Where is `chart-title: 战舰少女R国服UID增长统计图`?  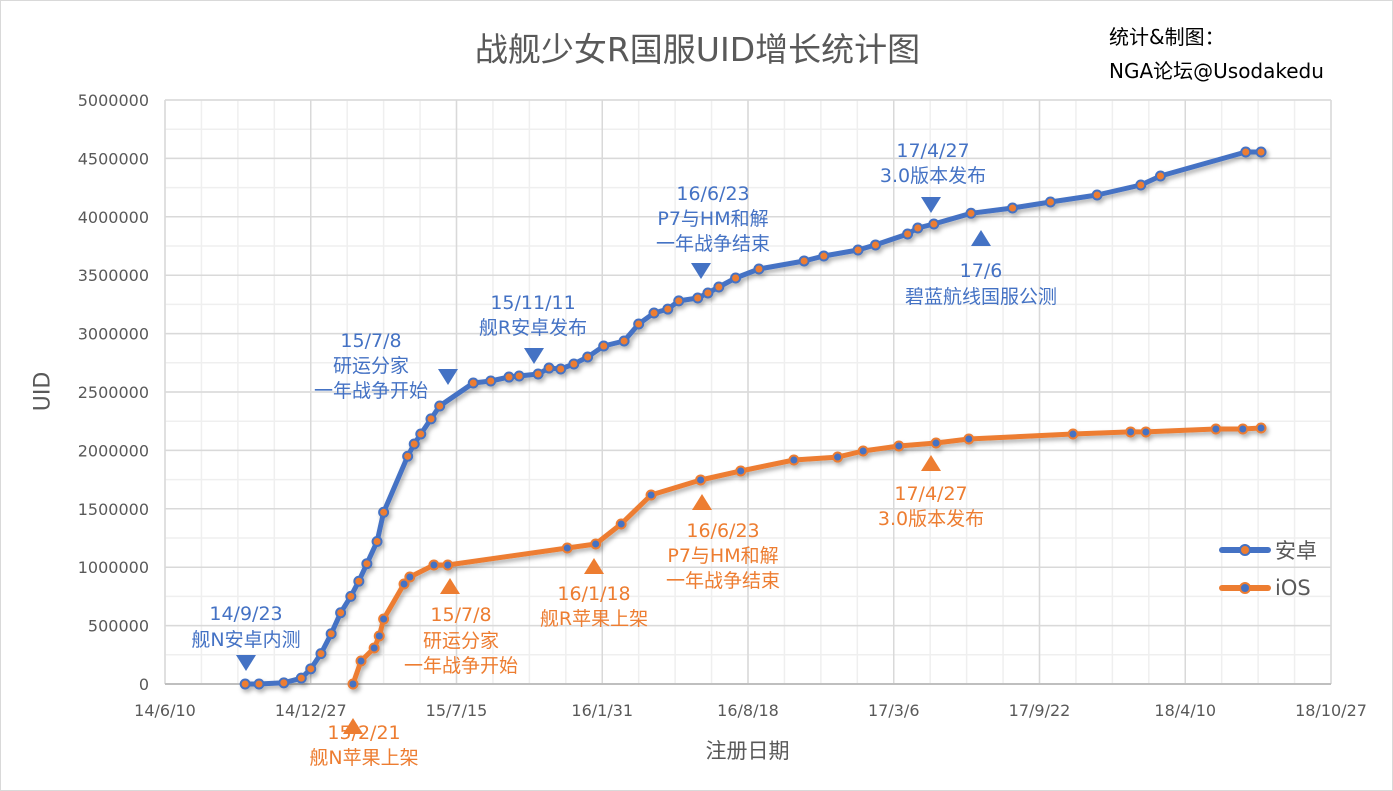 chart-title: 战舰少女R国服UID增长统计图 is located at coordinates (697, 49).